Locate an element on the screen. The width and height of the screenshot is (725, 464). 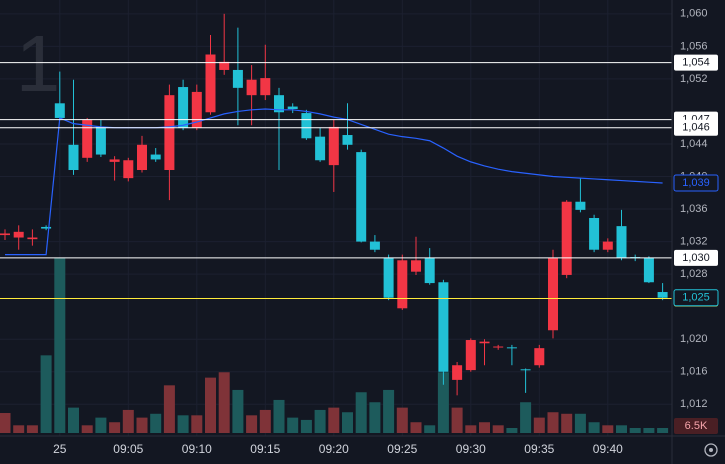
vwap-label-box is located at coordinates (696, 183).